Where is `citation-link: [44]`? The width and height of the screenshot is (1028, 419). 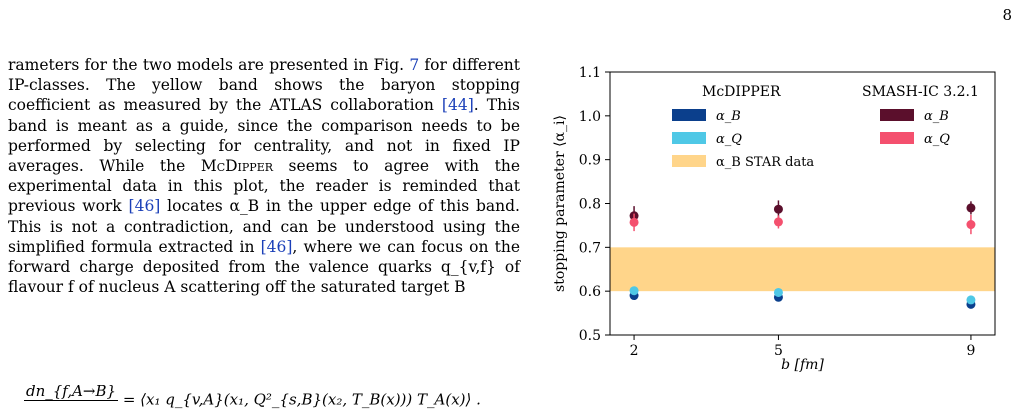
citation-link: [44] is located at coordinates (457, 105).